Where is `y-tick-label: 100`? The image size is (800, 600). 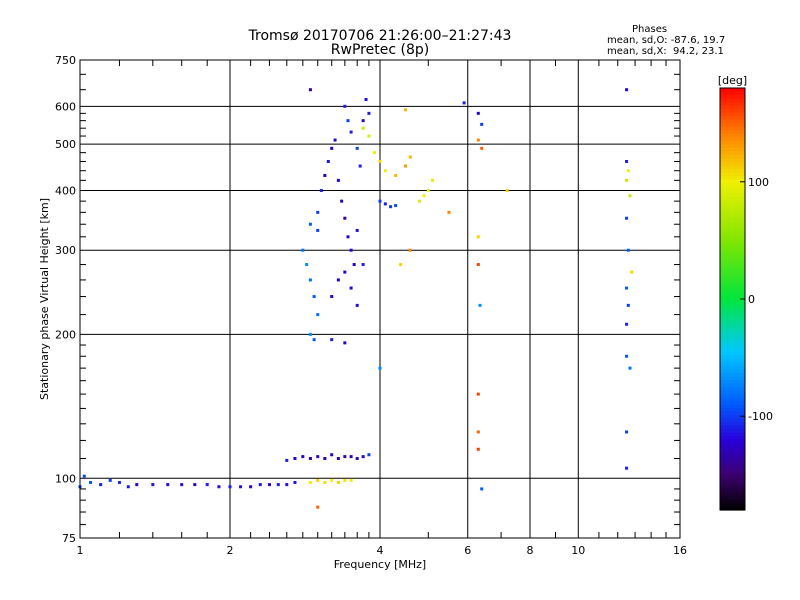 y-tick-label: 100 is located at coordinates (65, 478).